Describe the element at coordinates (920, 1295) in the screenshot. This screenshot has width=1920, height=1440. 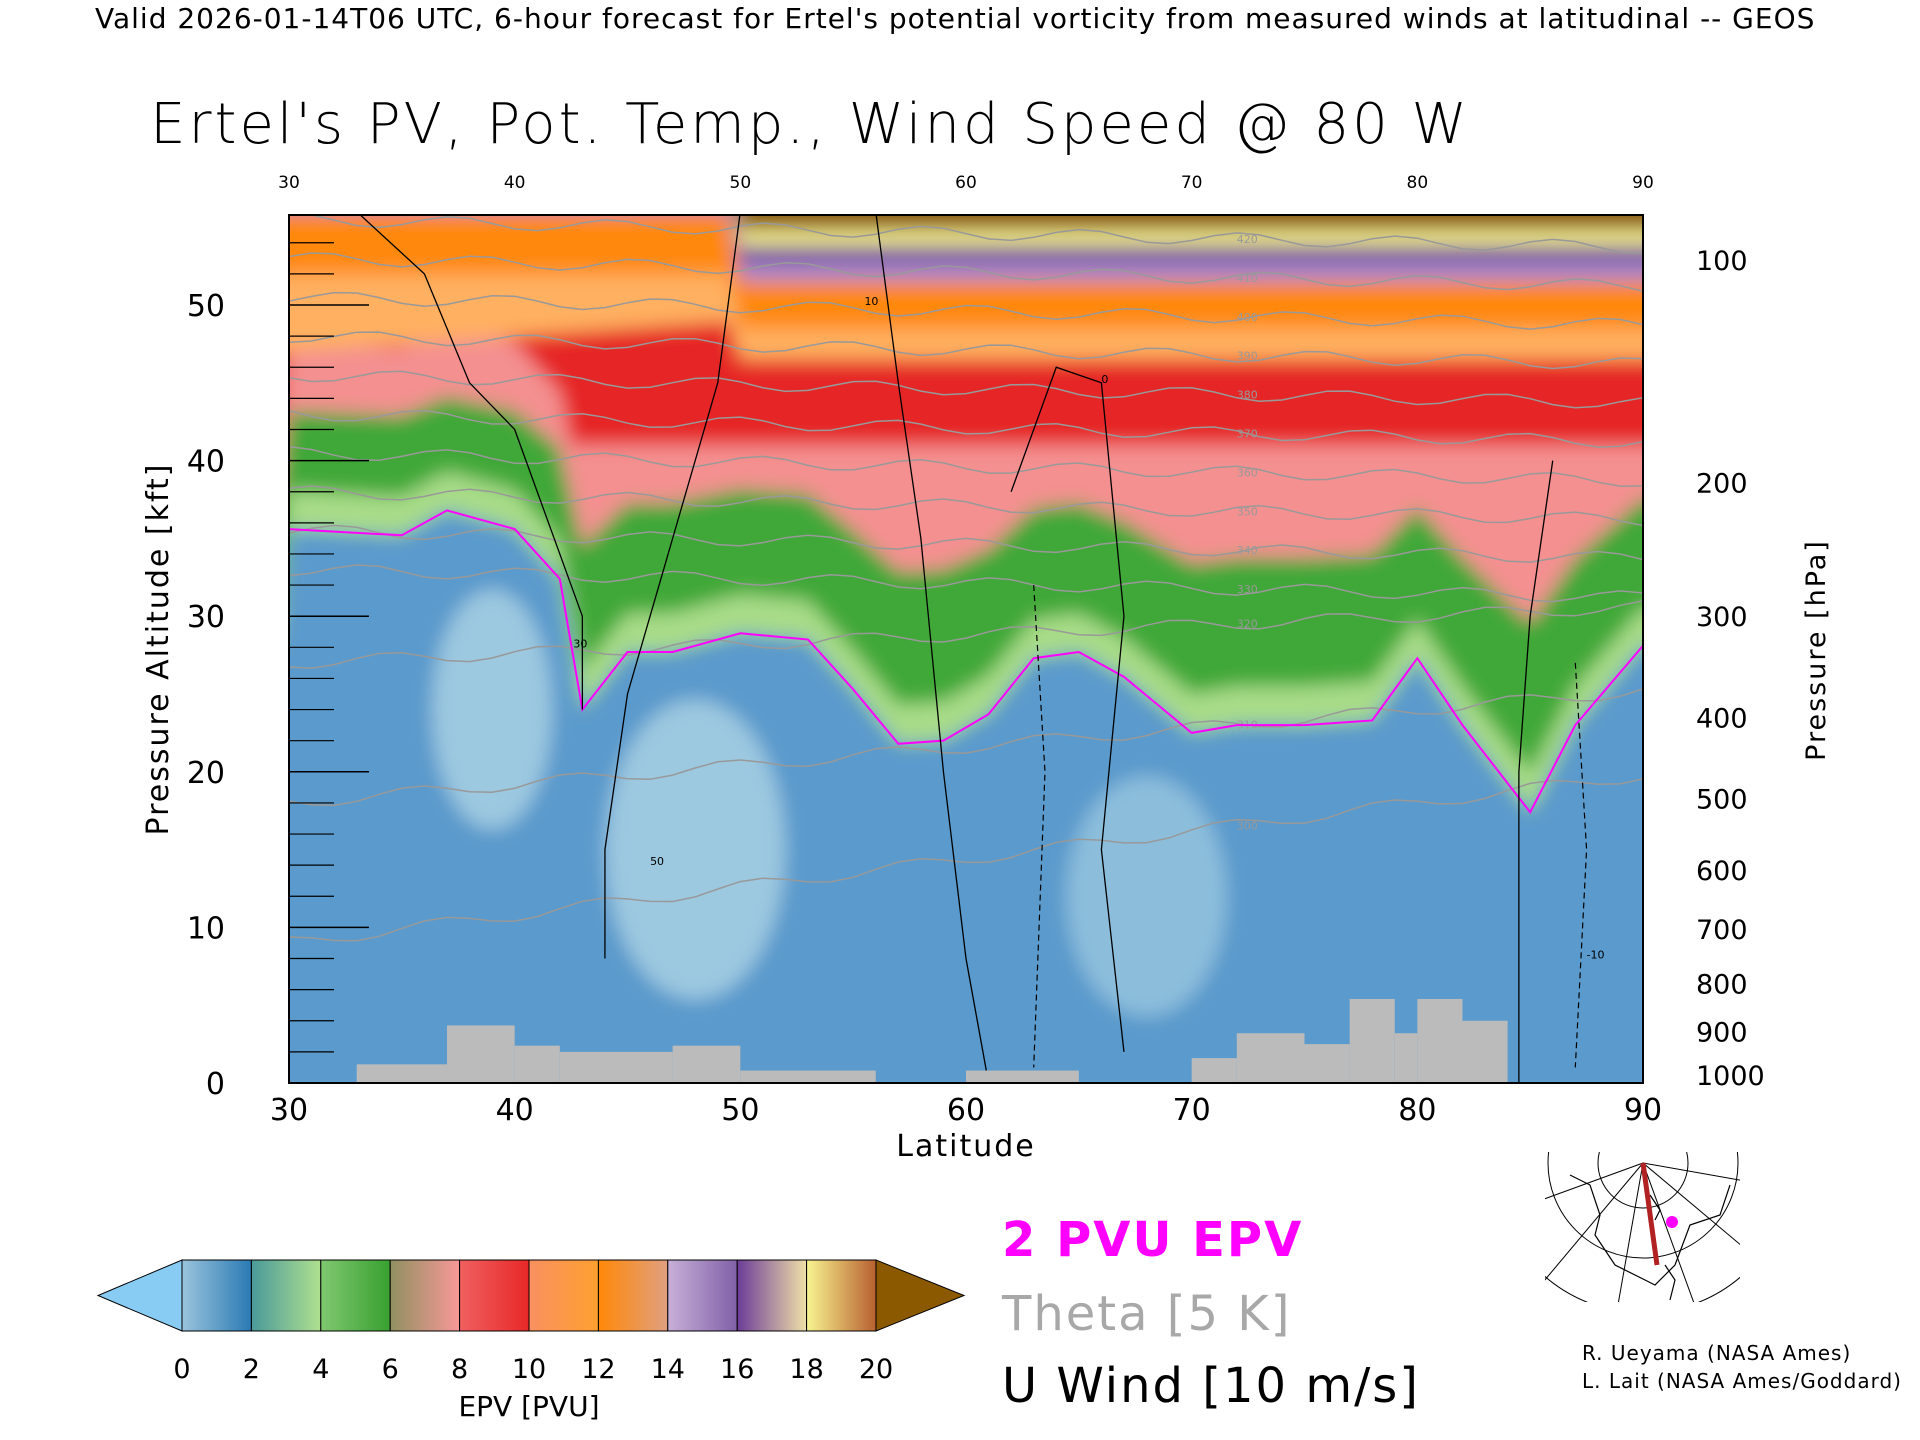
I see `colorbar-over-triangle` at that location.